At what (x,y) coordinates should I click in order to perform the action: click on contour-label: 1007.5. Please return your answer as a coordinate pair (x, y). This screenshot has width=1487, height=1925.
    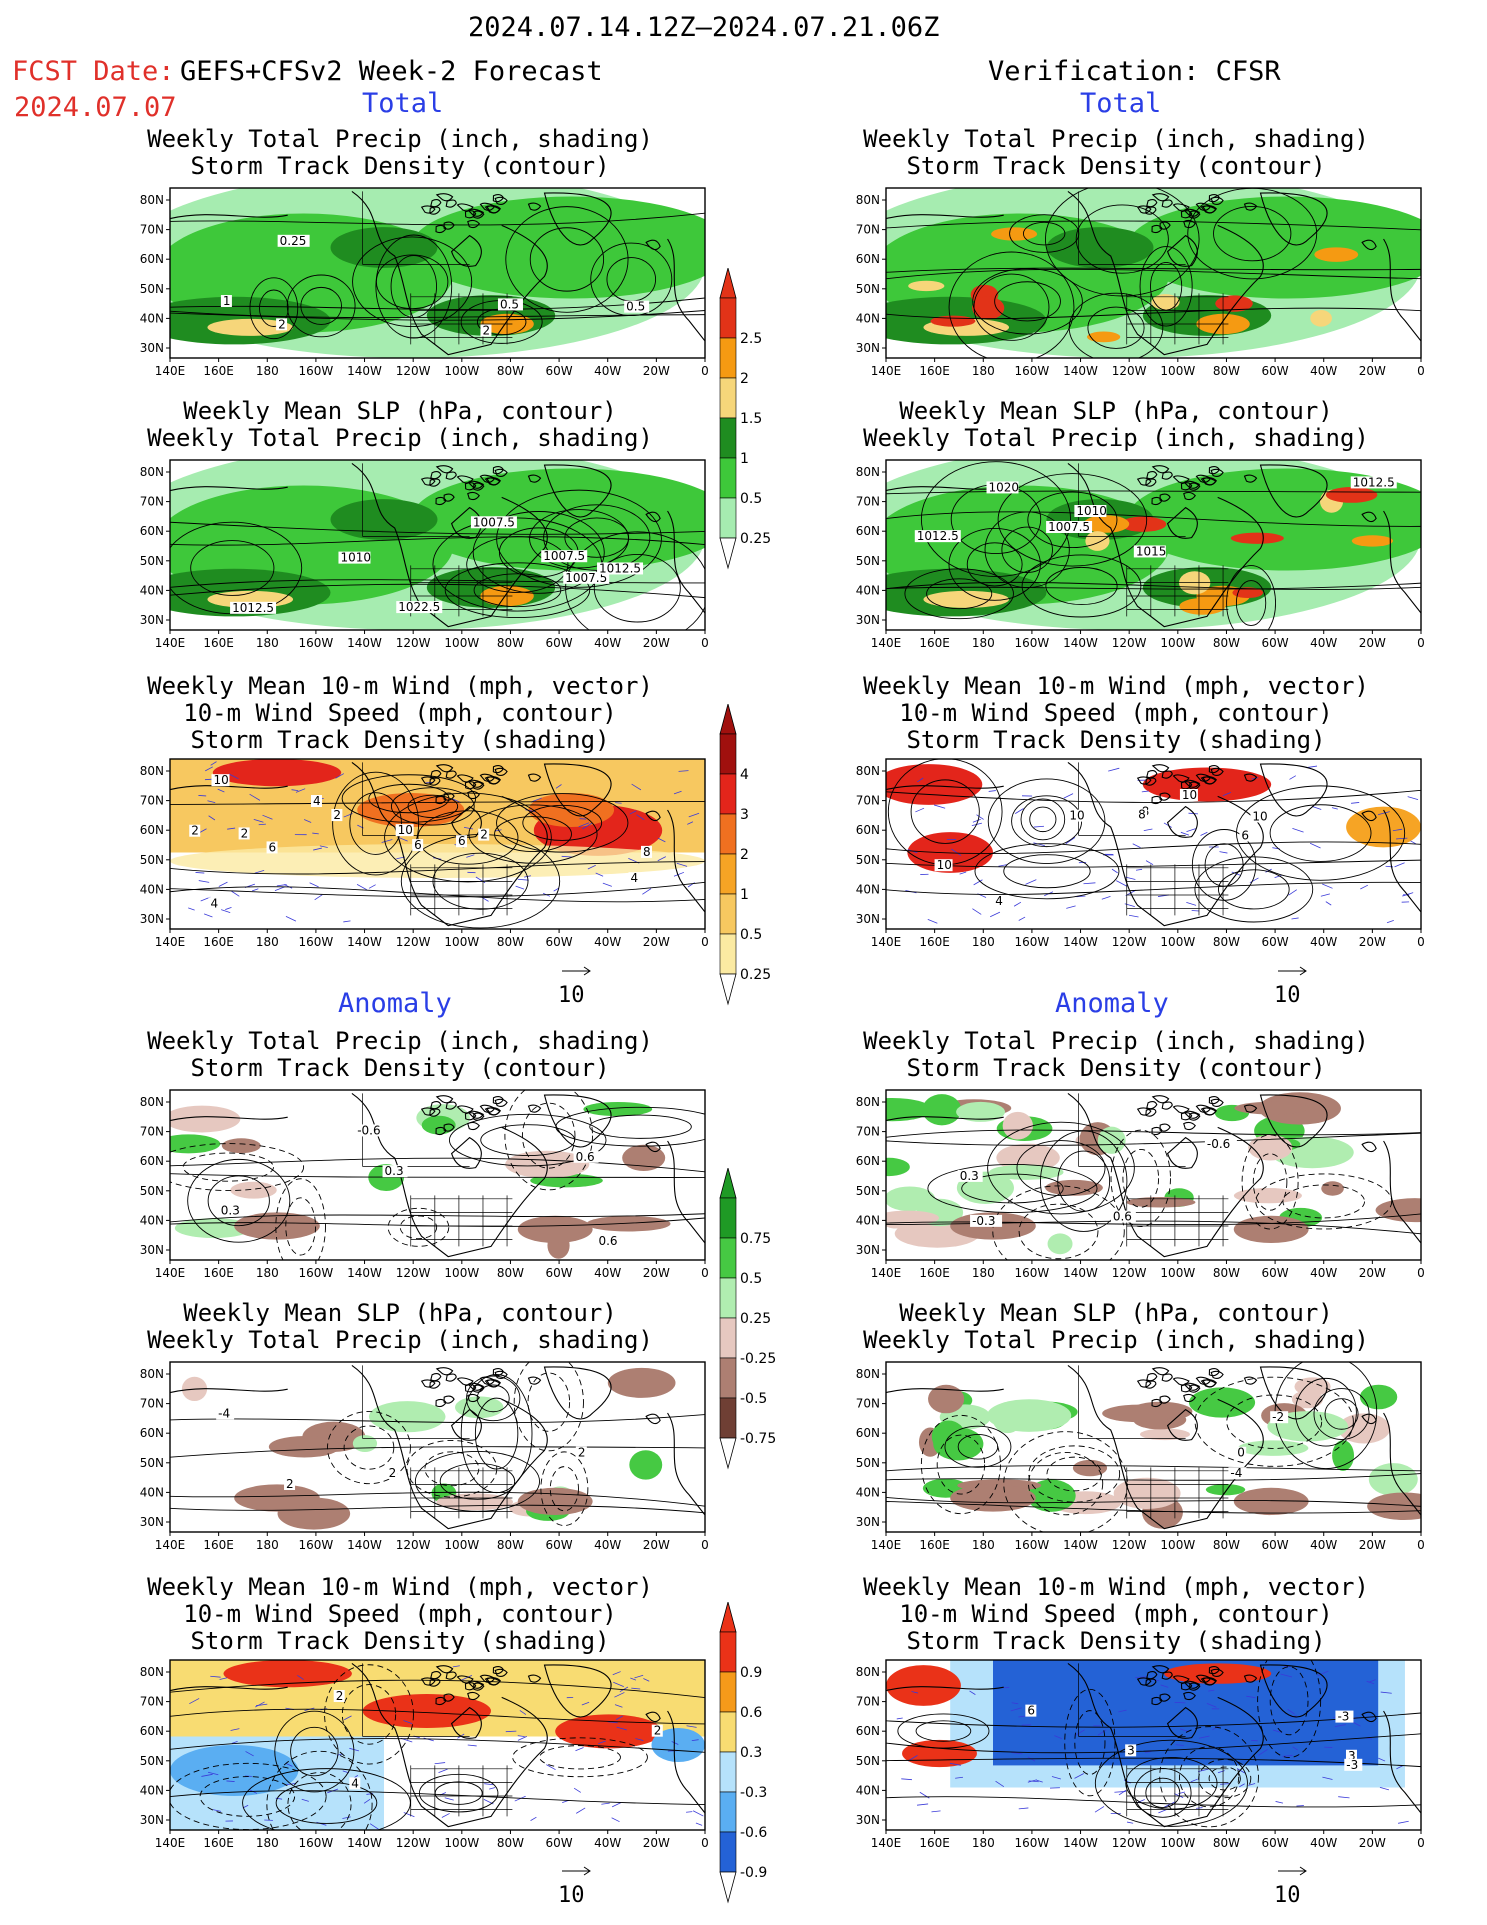
    Looking at the image, I should click on (564, 556).